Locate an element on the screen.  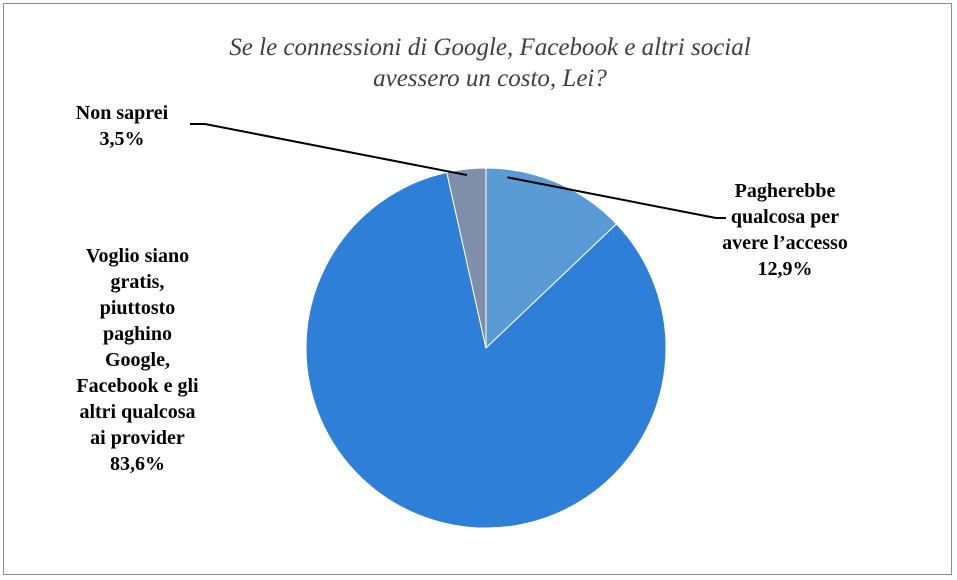
slice-label-free-line-6: Facebook e gli is located at coordinates (137, 386).